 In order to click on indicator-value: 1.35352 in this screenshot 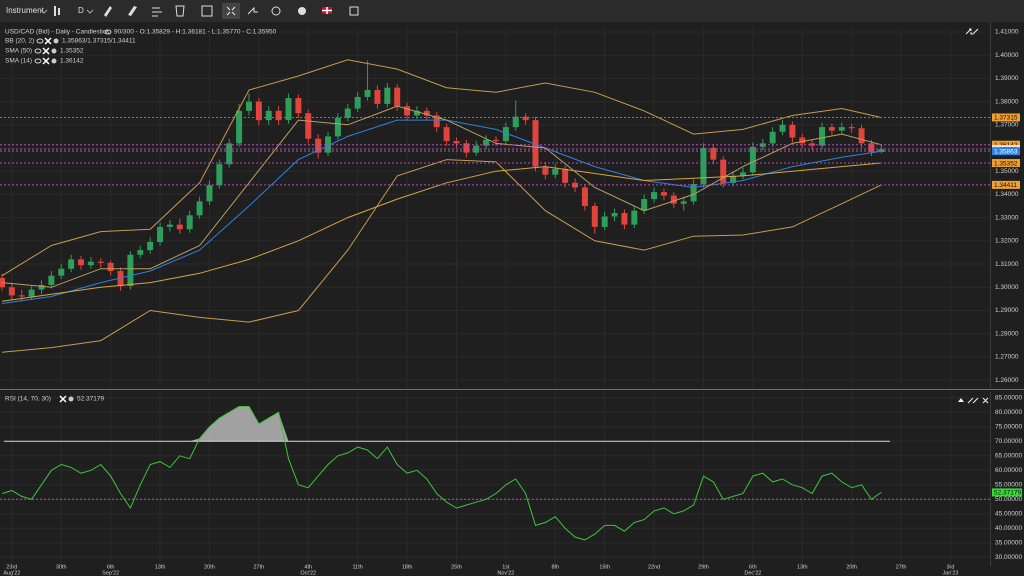, I will do `click(72, 51)`.